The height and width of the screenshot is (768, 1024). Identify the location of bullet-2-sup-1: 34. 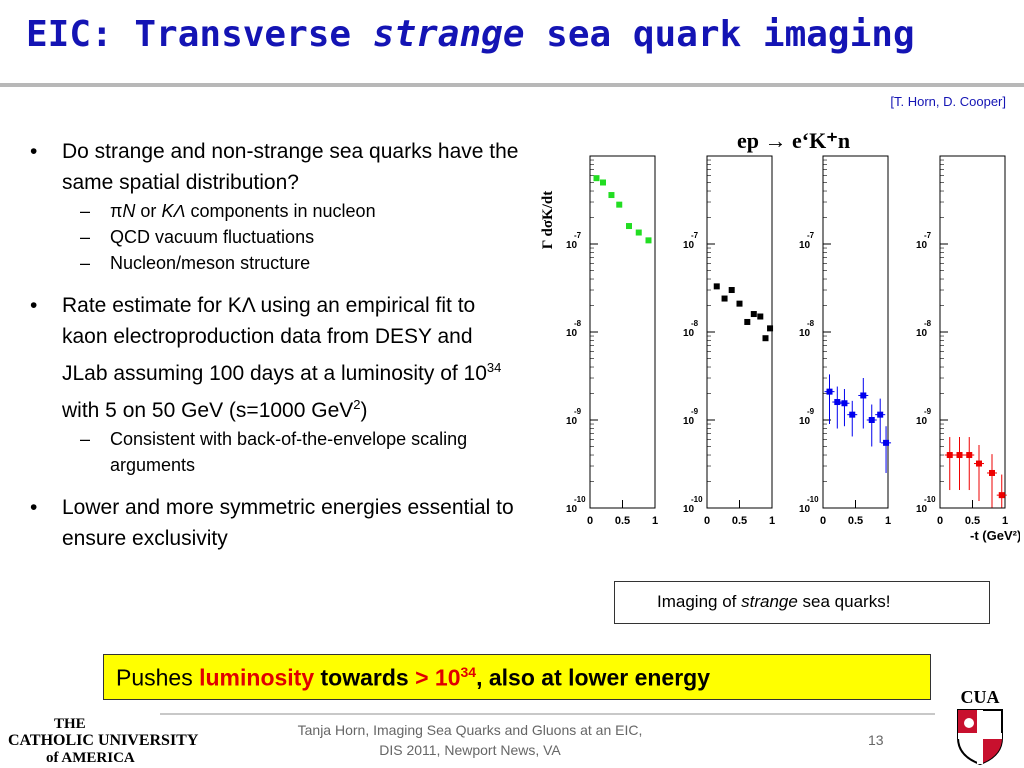
(494, 367).